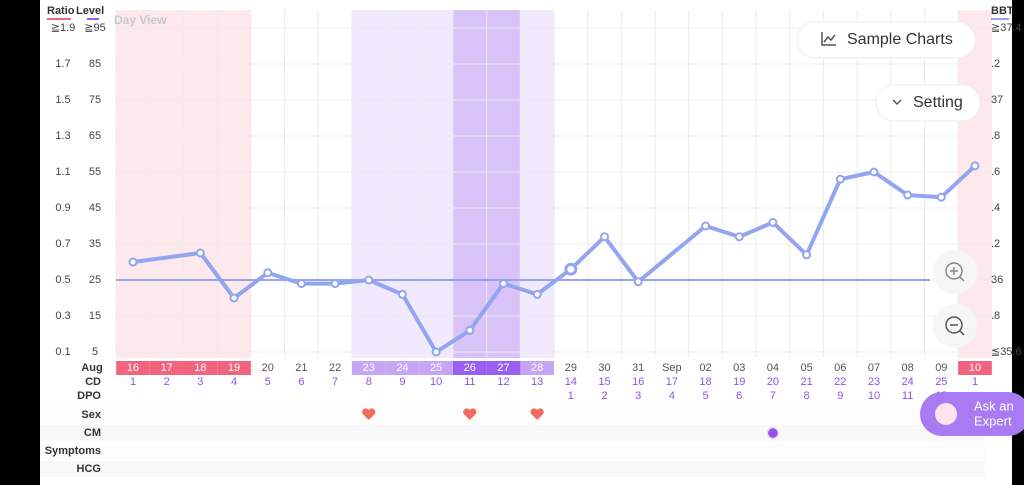  Describe the element at coordinates (840, 382) in the screenshot. I see `row-value: 22` at that location.